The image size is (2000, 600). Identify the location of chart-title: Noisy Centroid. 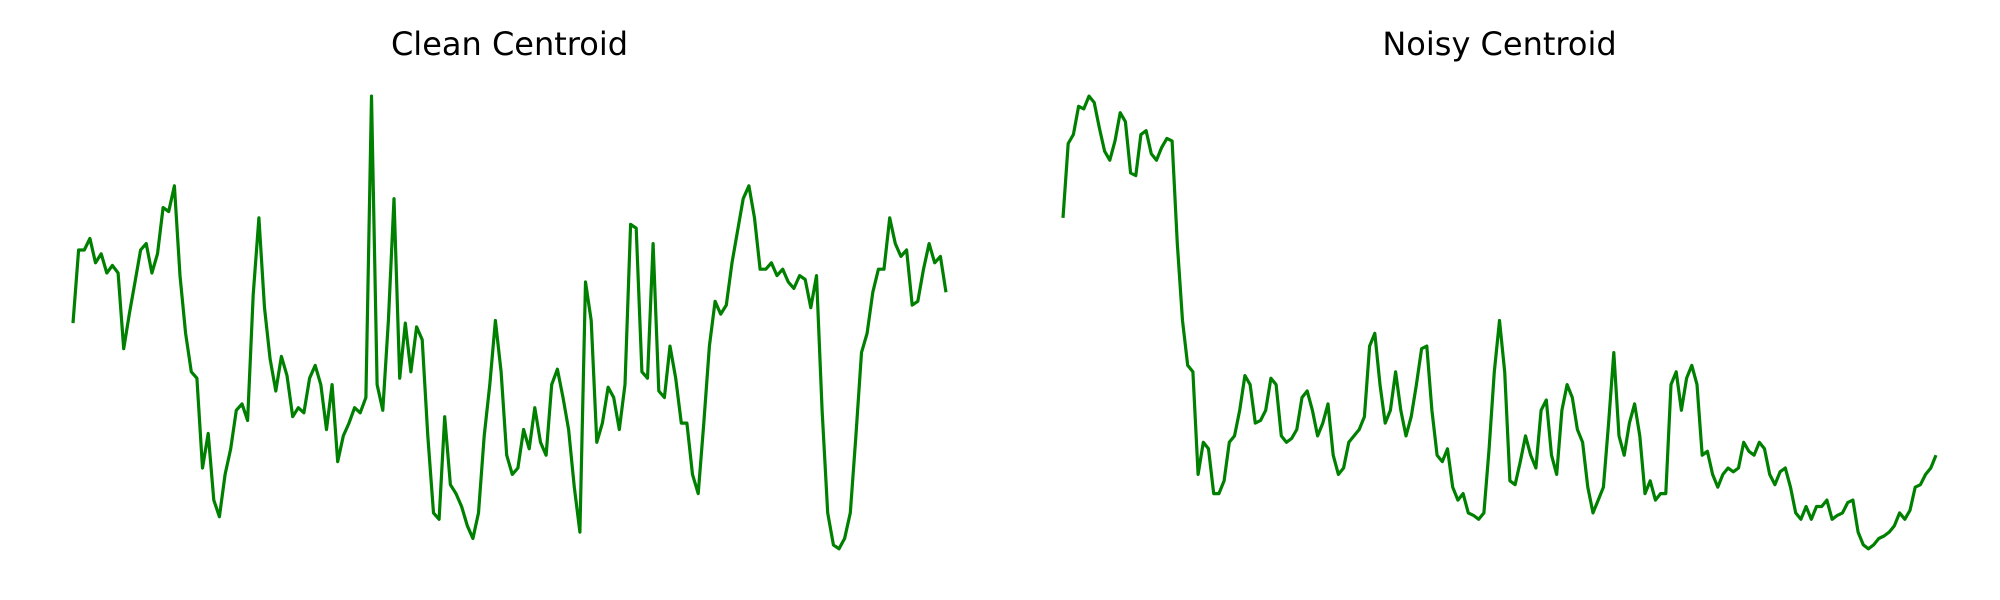
(1499, 44).